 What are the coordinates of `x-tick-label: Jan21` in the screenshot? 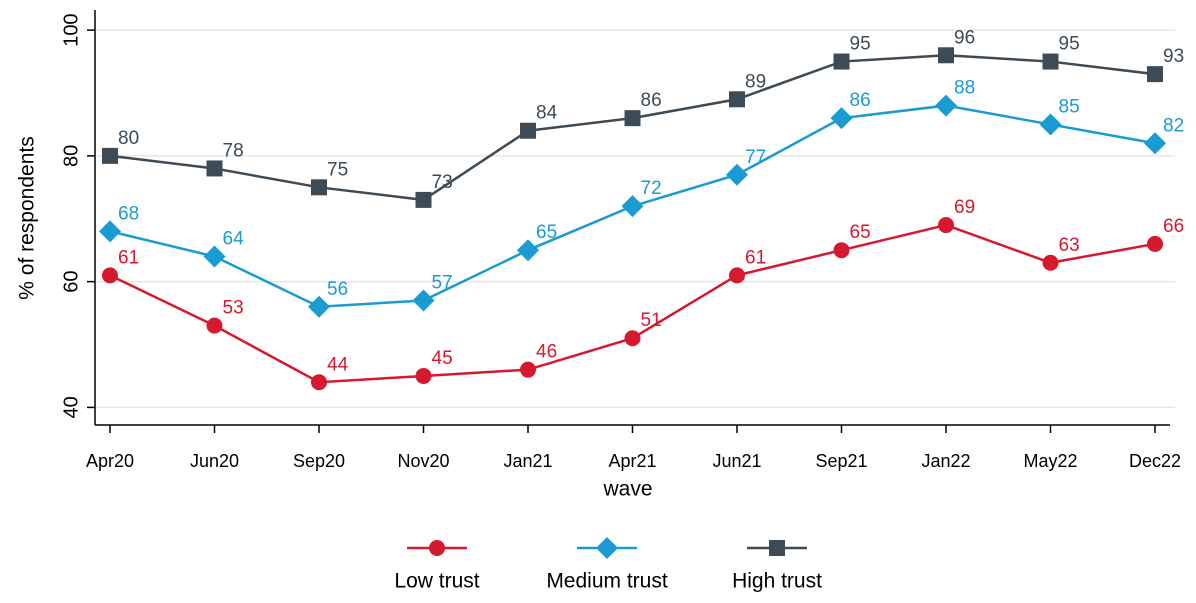 It's located at (527, 461).